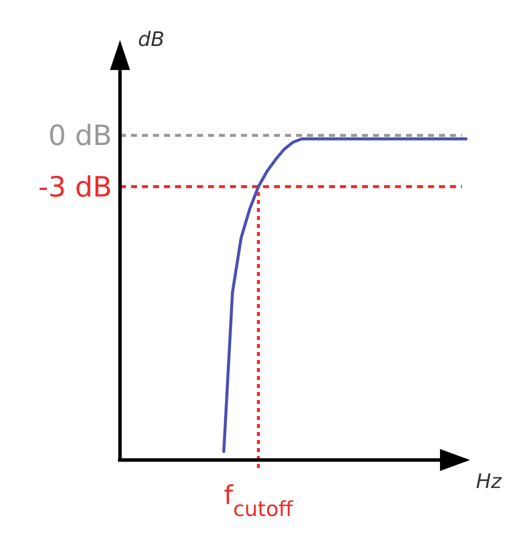  I want to click on x-axis-title: Hz, so click(489, 481).